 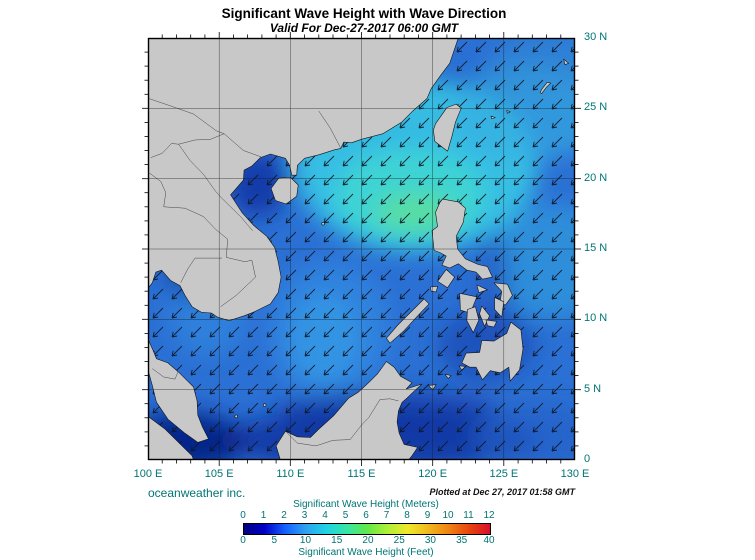 What do you see at coordinates (399, 540) in the screenshot?
I see `colorbar-feet-tick: 25` at bounding box center [399, 540].